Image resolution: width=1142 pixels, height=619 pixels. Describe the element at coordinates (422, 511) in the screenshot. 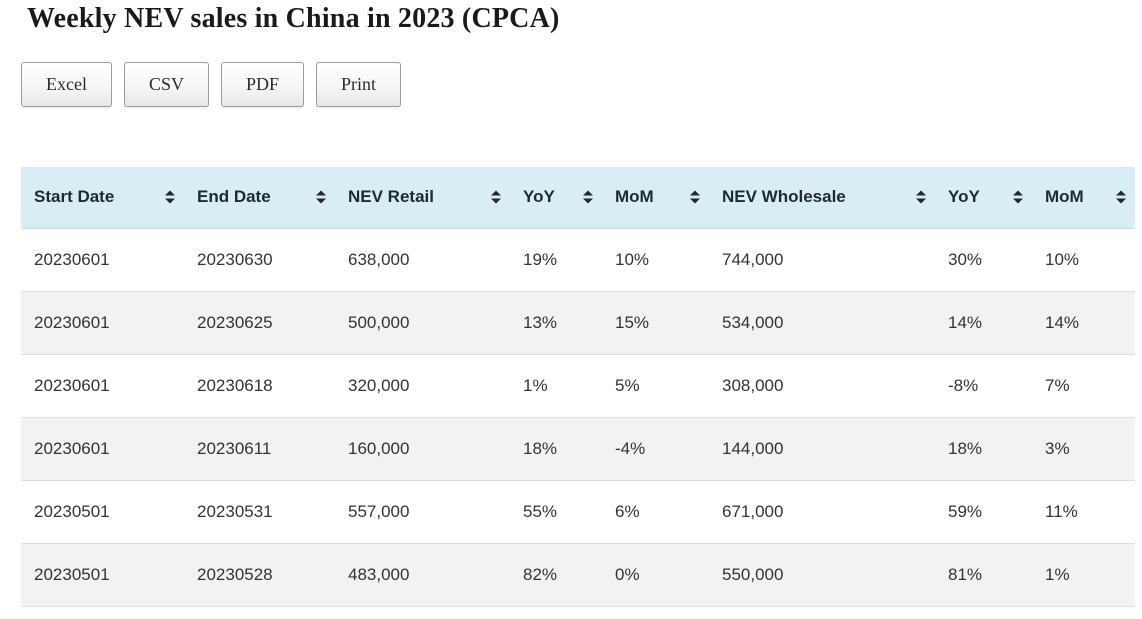

I see `cell-nev-retail: 557,000` at that location.